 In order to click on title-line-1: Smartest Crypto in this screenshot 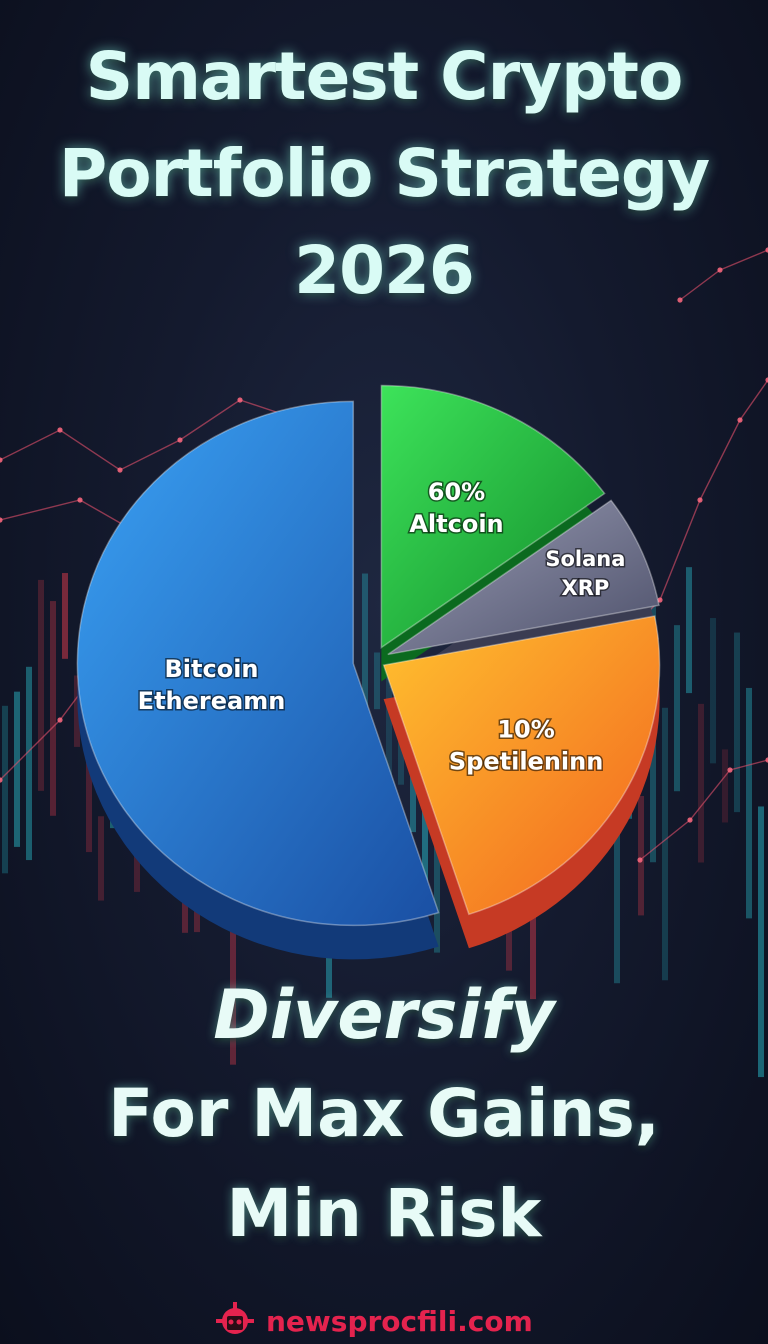, I will do `click(384, 76)`.